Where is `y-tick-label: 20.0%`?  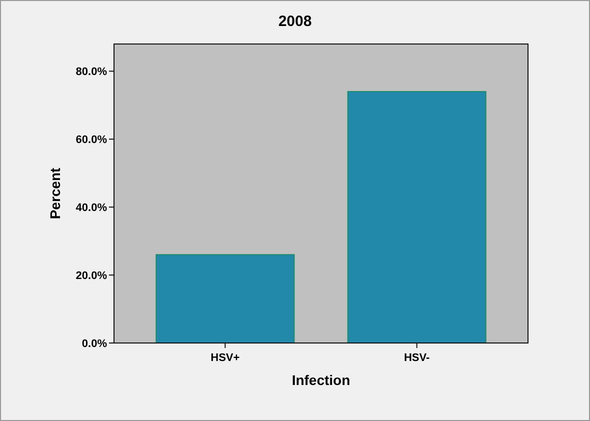 y-tick-label: 20.0% is located at coordinates (92, 276).